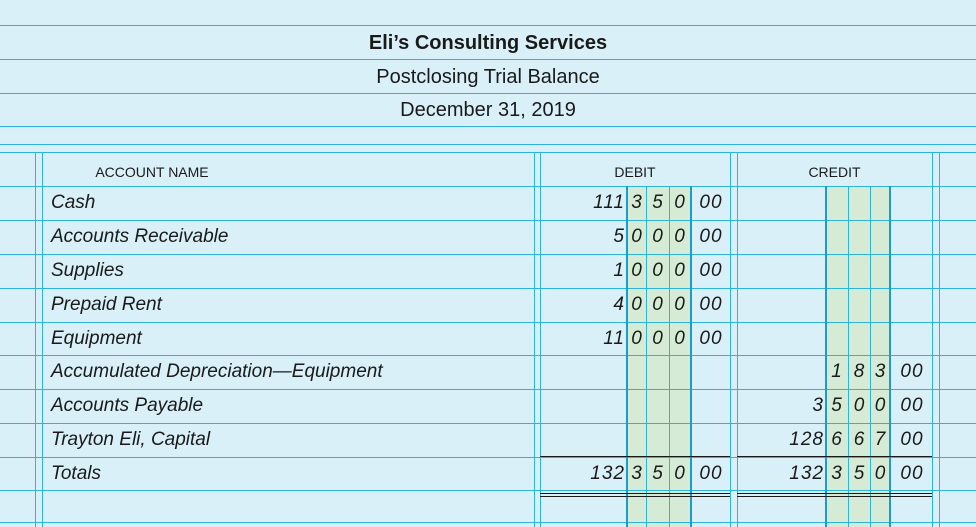  Describe the element at coordinates (488, 110) in the screenshot. I see `statement-date: December 31, 2019` at that location.